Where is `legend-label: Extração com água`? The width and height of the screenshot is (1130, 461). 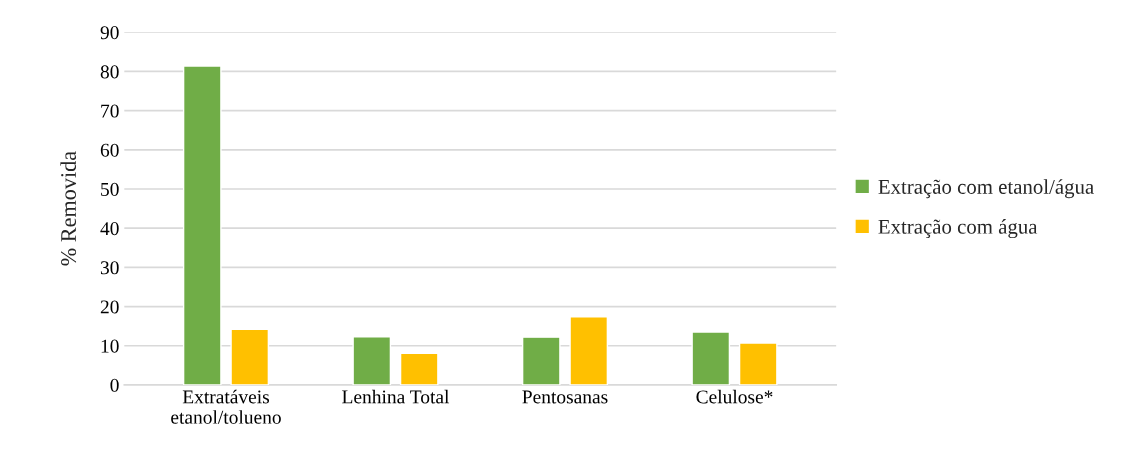 legend-label: Extração com água is located at coordinates (958, 229).